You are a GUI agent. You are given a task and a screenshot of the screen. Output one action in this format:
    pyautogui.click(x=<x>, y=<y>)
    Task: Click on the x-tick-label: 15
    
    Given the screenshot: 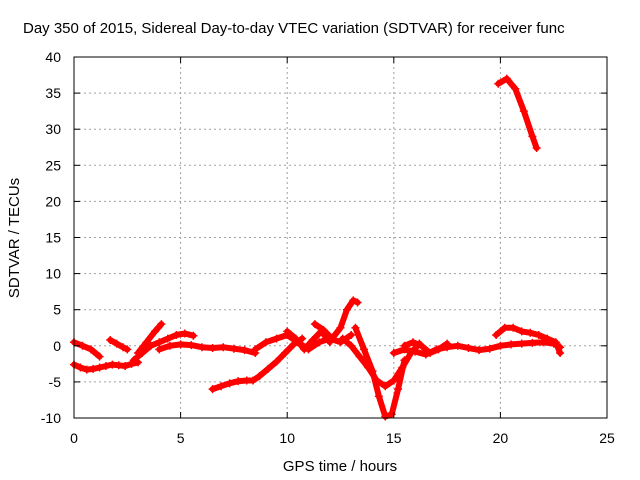 What is the action you would take?
    pyautogui.click(x=394, y=438)
    